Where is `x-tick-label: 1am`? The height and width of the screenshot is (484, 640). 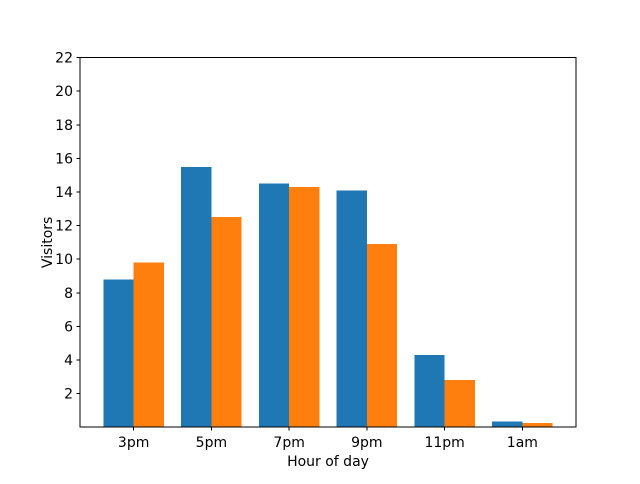 x-tick-label: 1am is located at coordinates (522, 443).